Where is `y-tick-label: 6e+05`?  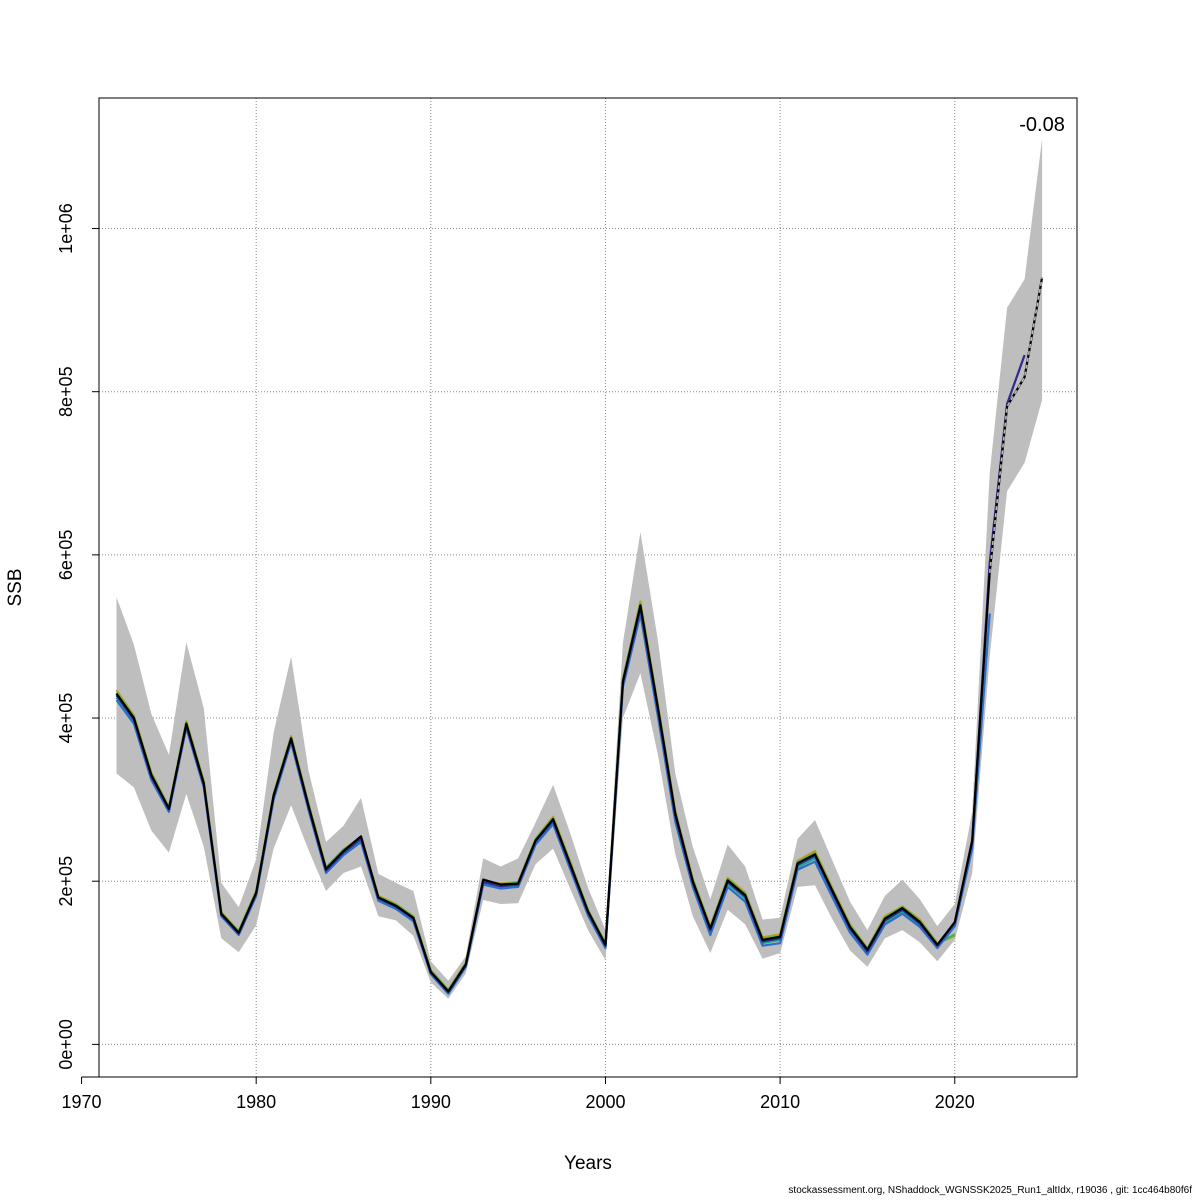
y-tick-label: 6e+05 is located at coordinates (66, 555).